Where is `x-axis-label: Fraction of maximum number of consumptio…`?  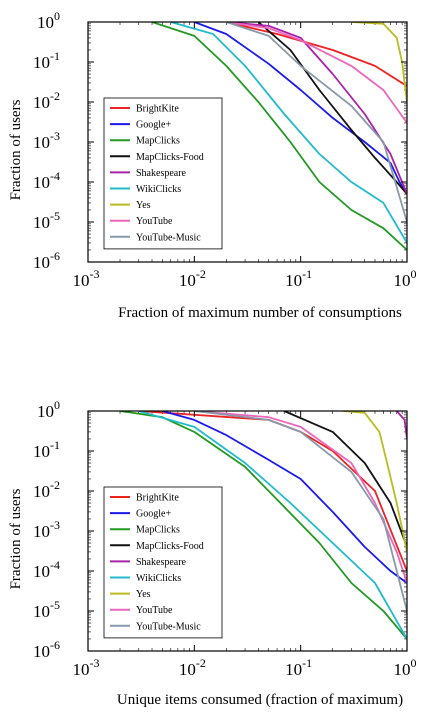 x-axis-label: Fraction of maximum number of consumptio… is located at coordinates (260, 313).